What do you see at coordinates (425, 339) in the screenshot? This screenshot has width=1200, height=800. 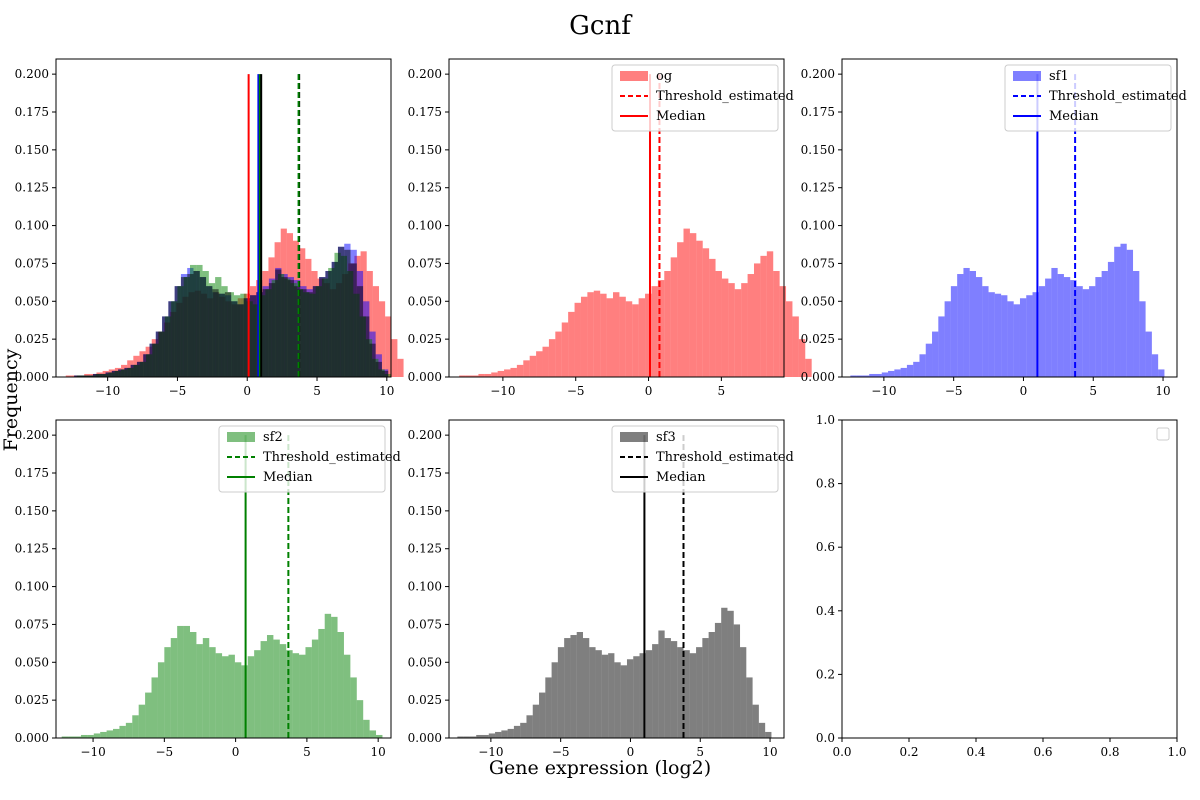 I see `y-tick-label: 0.025` at bounding box center [425, 339].